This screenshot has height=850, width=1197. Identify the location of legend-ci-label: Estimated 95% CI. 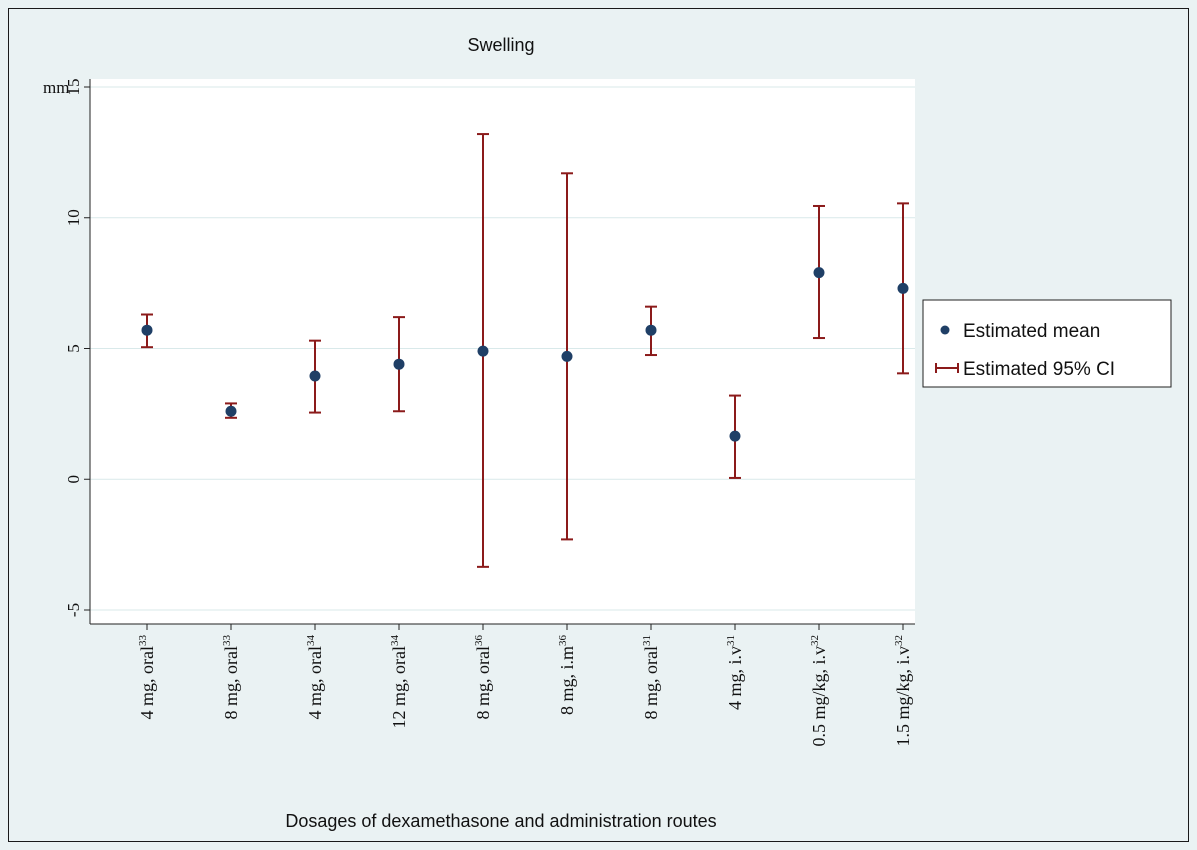
(1039, 369).